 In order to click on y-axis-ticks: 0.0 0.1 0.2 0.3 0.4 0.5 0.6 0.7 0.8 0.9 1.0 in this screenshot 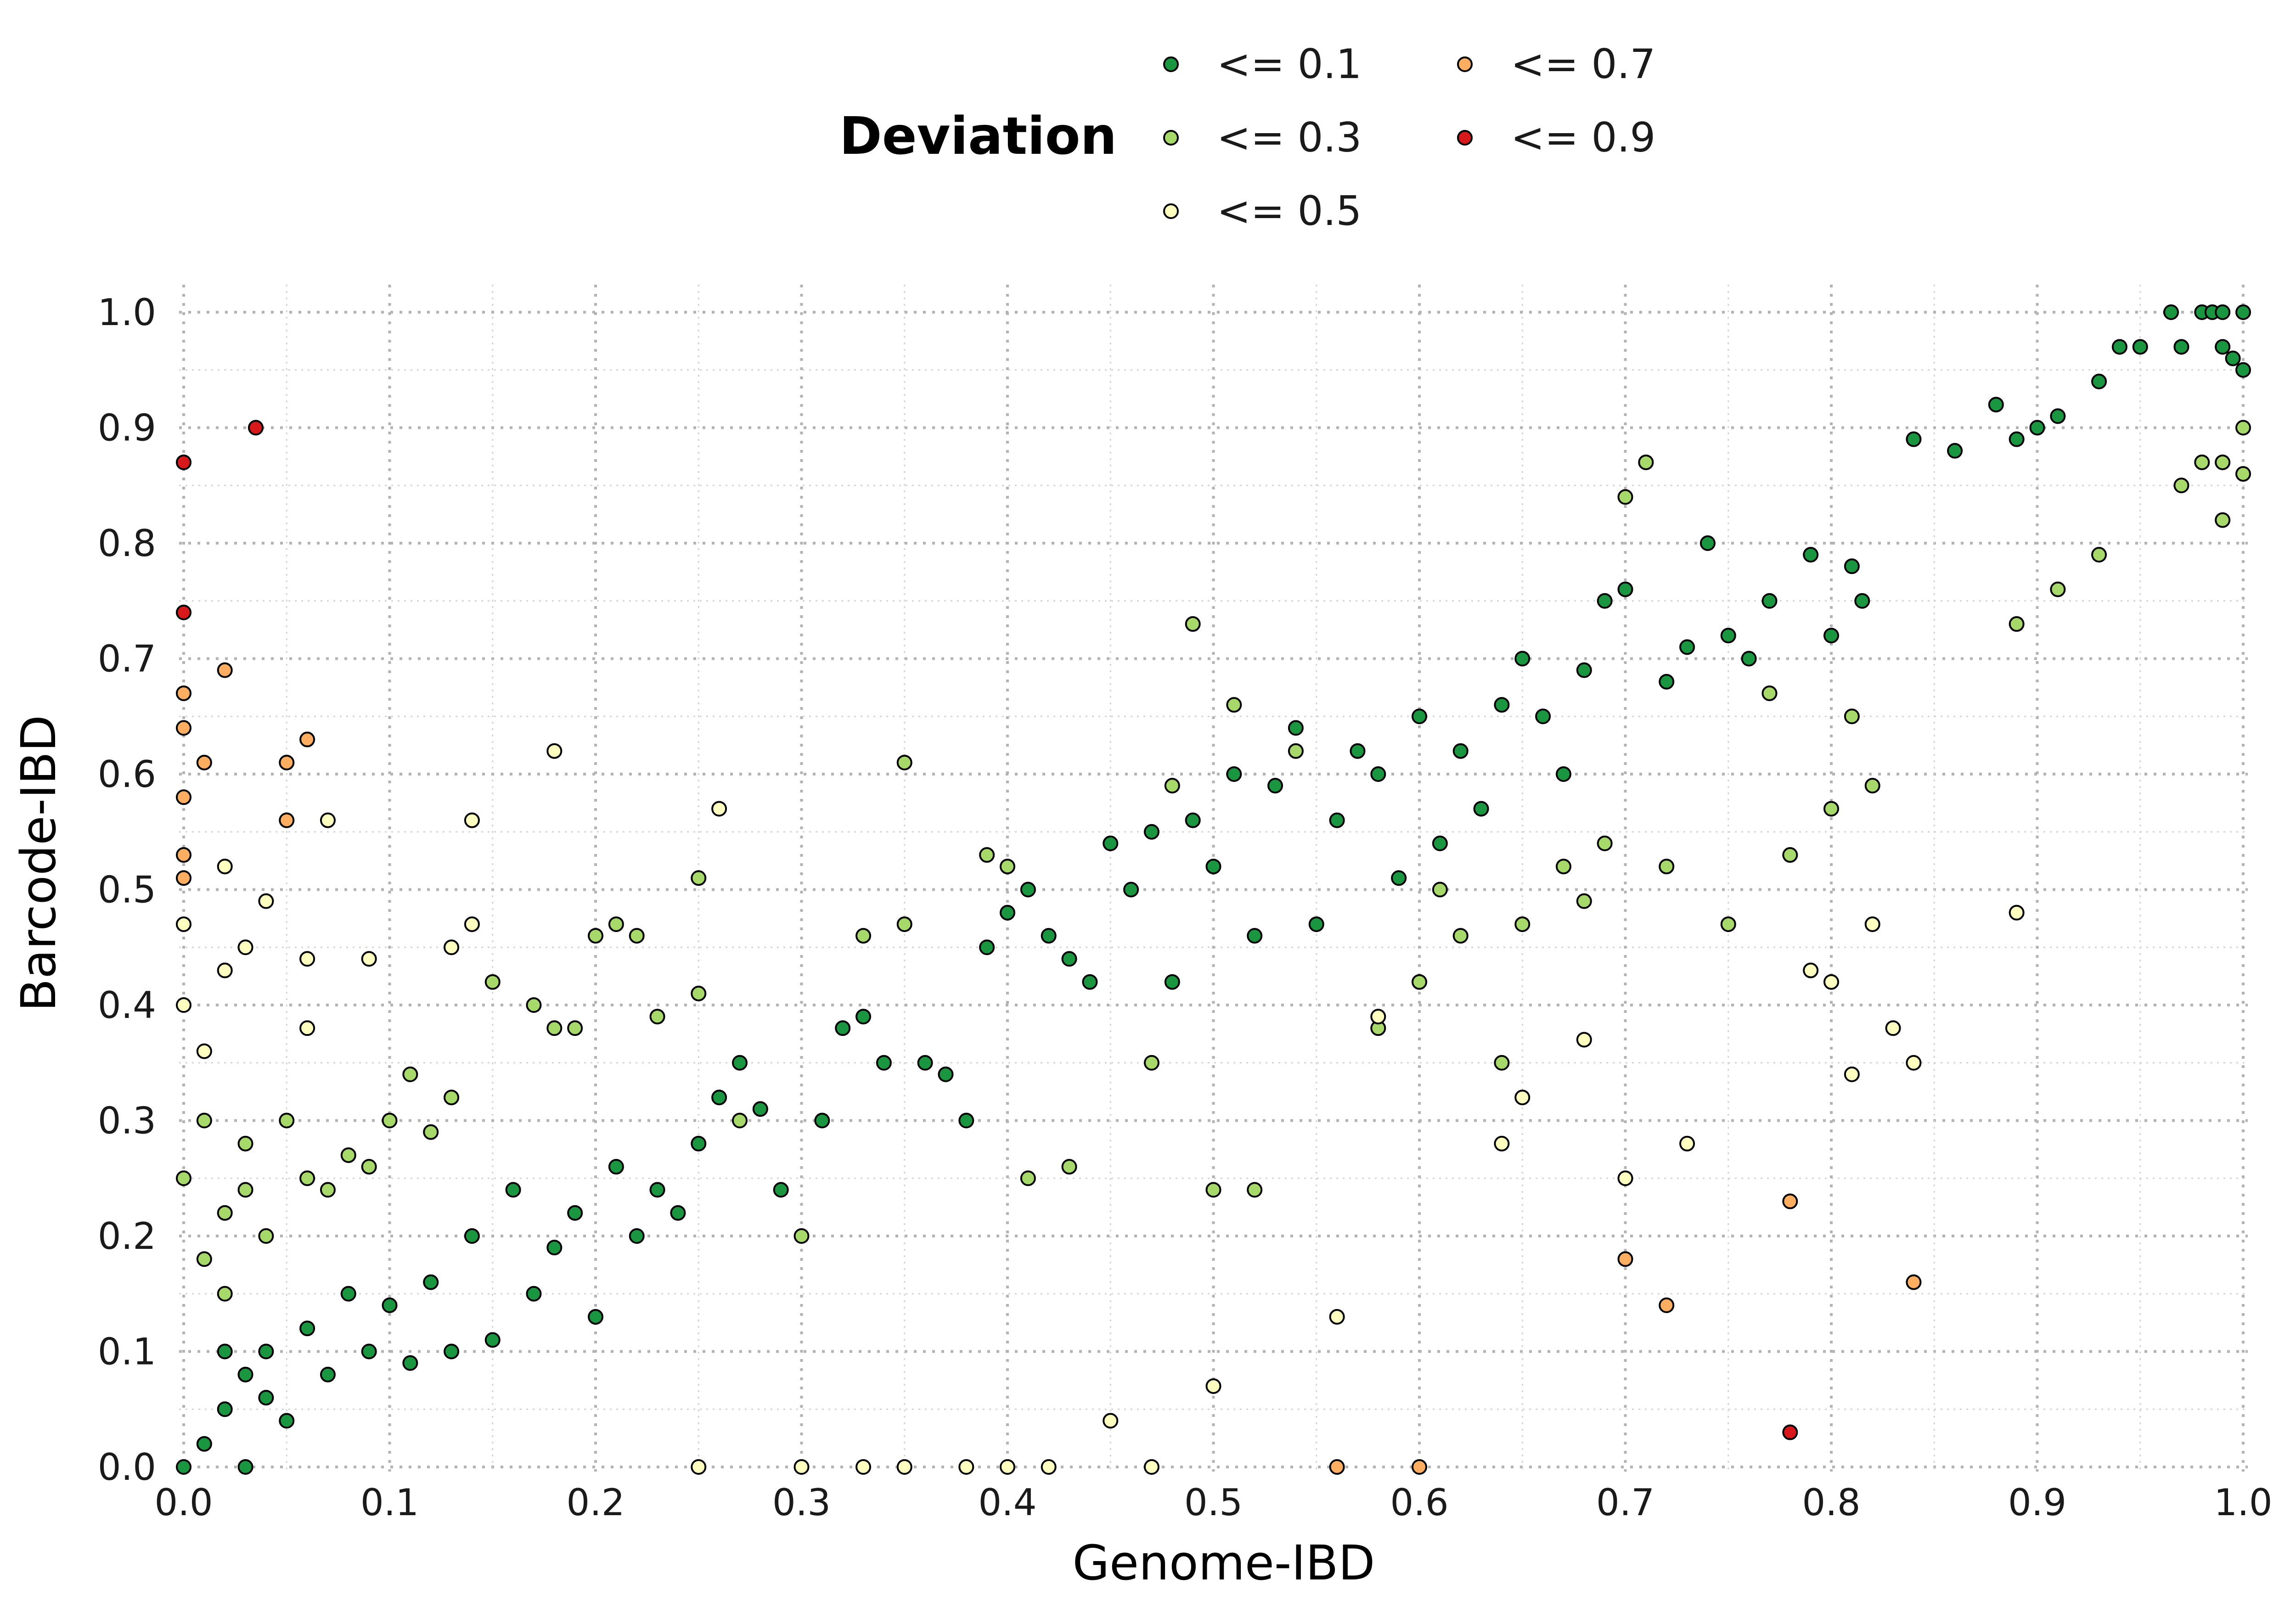, I will do `click(127, 890)`.